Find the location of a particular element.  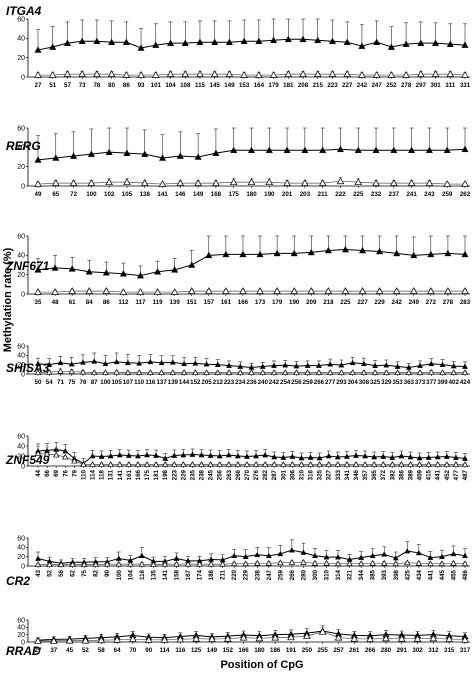

x-tick-label: 52 is located at coordinates (50, 572).